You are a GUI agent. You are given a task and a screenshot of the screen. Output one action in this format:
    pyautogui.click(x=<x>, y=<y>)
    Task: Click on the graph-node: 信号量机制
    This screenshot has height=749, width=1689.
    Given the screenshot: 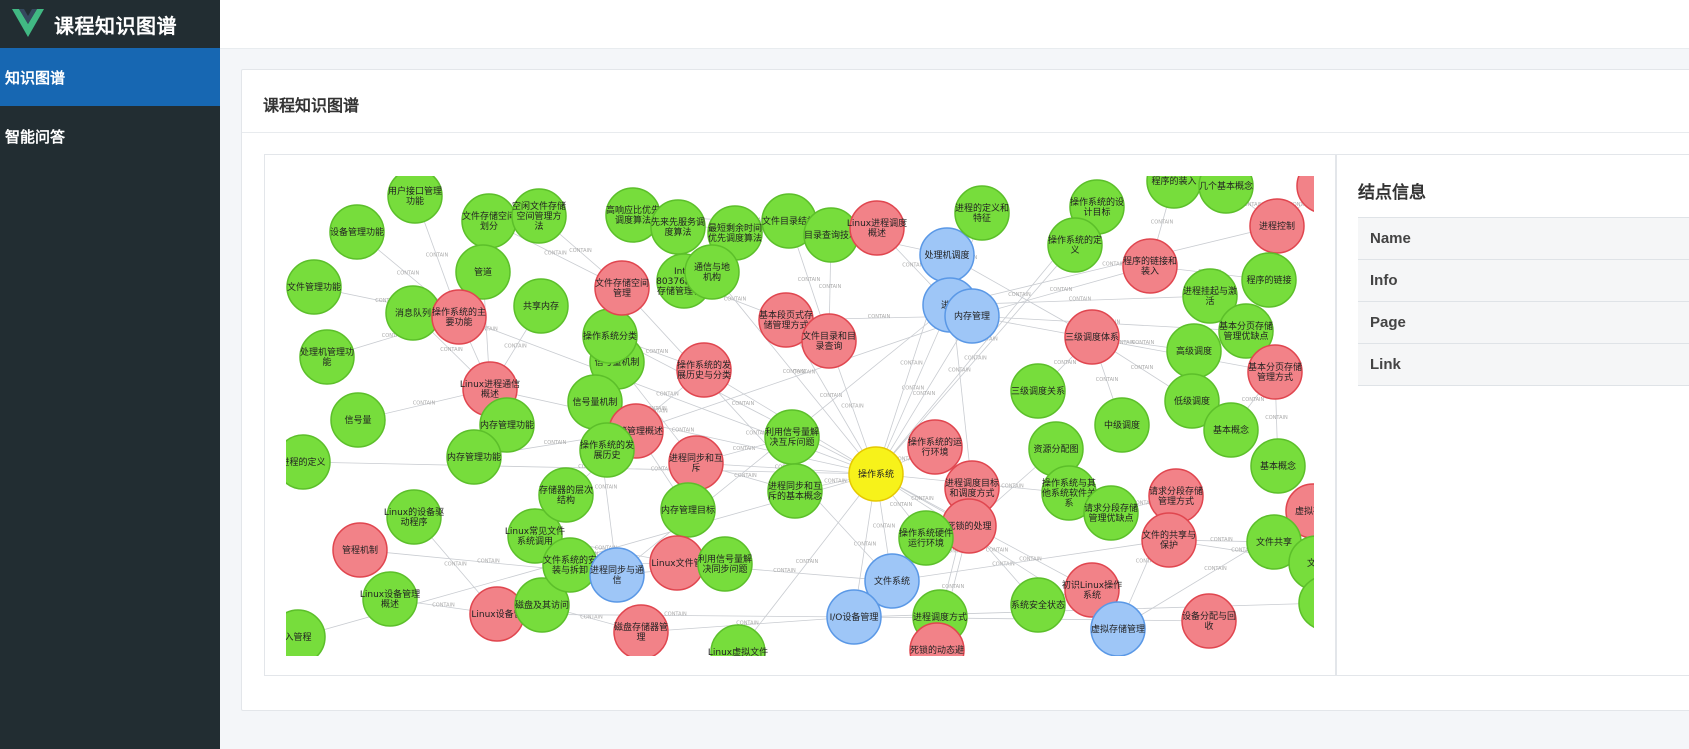 What is the action you would take?
    pyautogui.click(x=595, y=402)
    